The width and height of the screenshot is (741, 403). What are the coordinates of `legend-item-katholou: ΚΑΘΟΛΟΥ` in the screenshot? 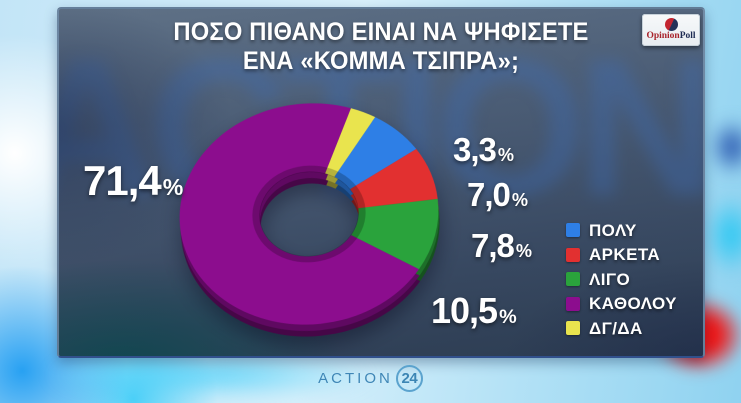 It's located at (621, 303).